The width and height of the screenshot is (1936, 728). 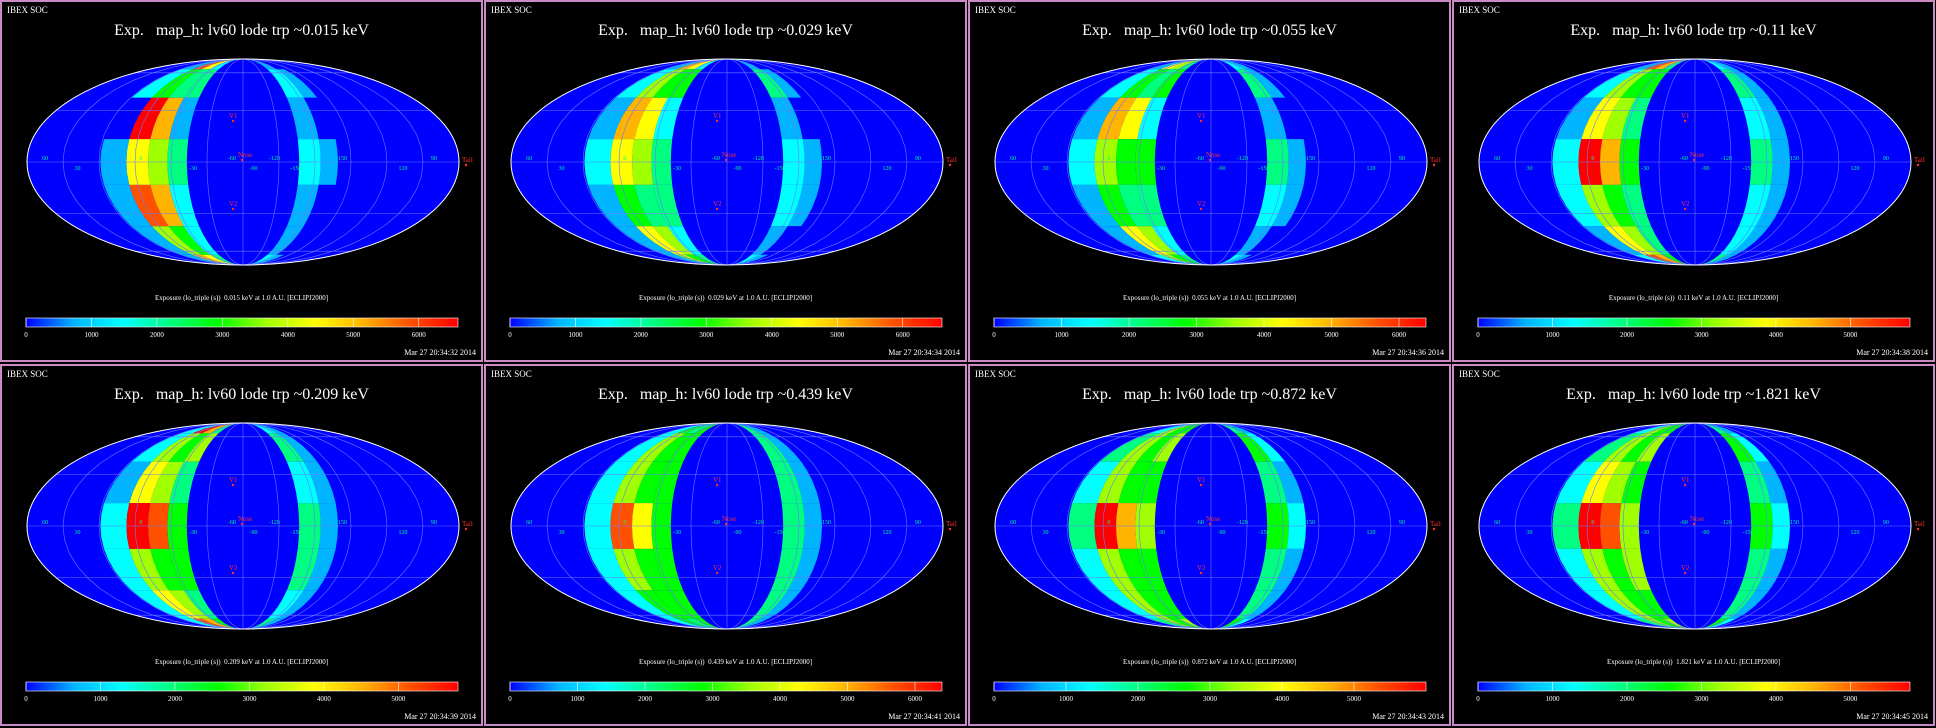 I want to click on marker-label-v1: V1, so click(x=717, y=480).